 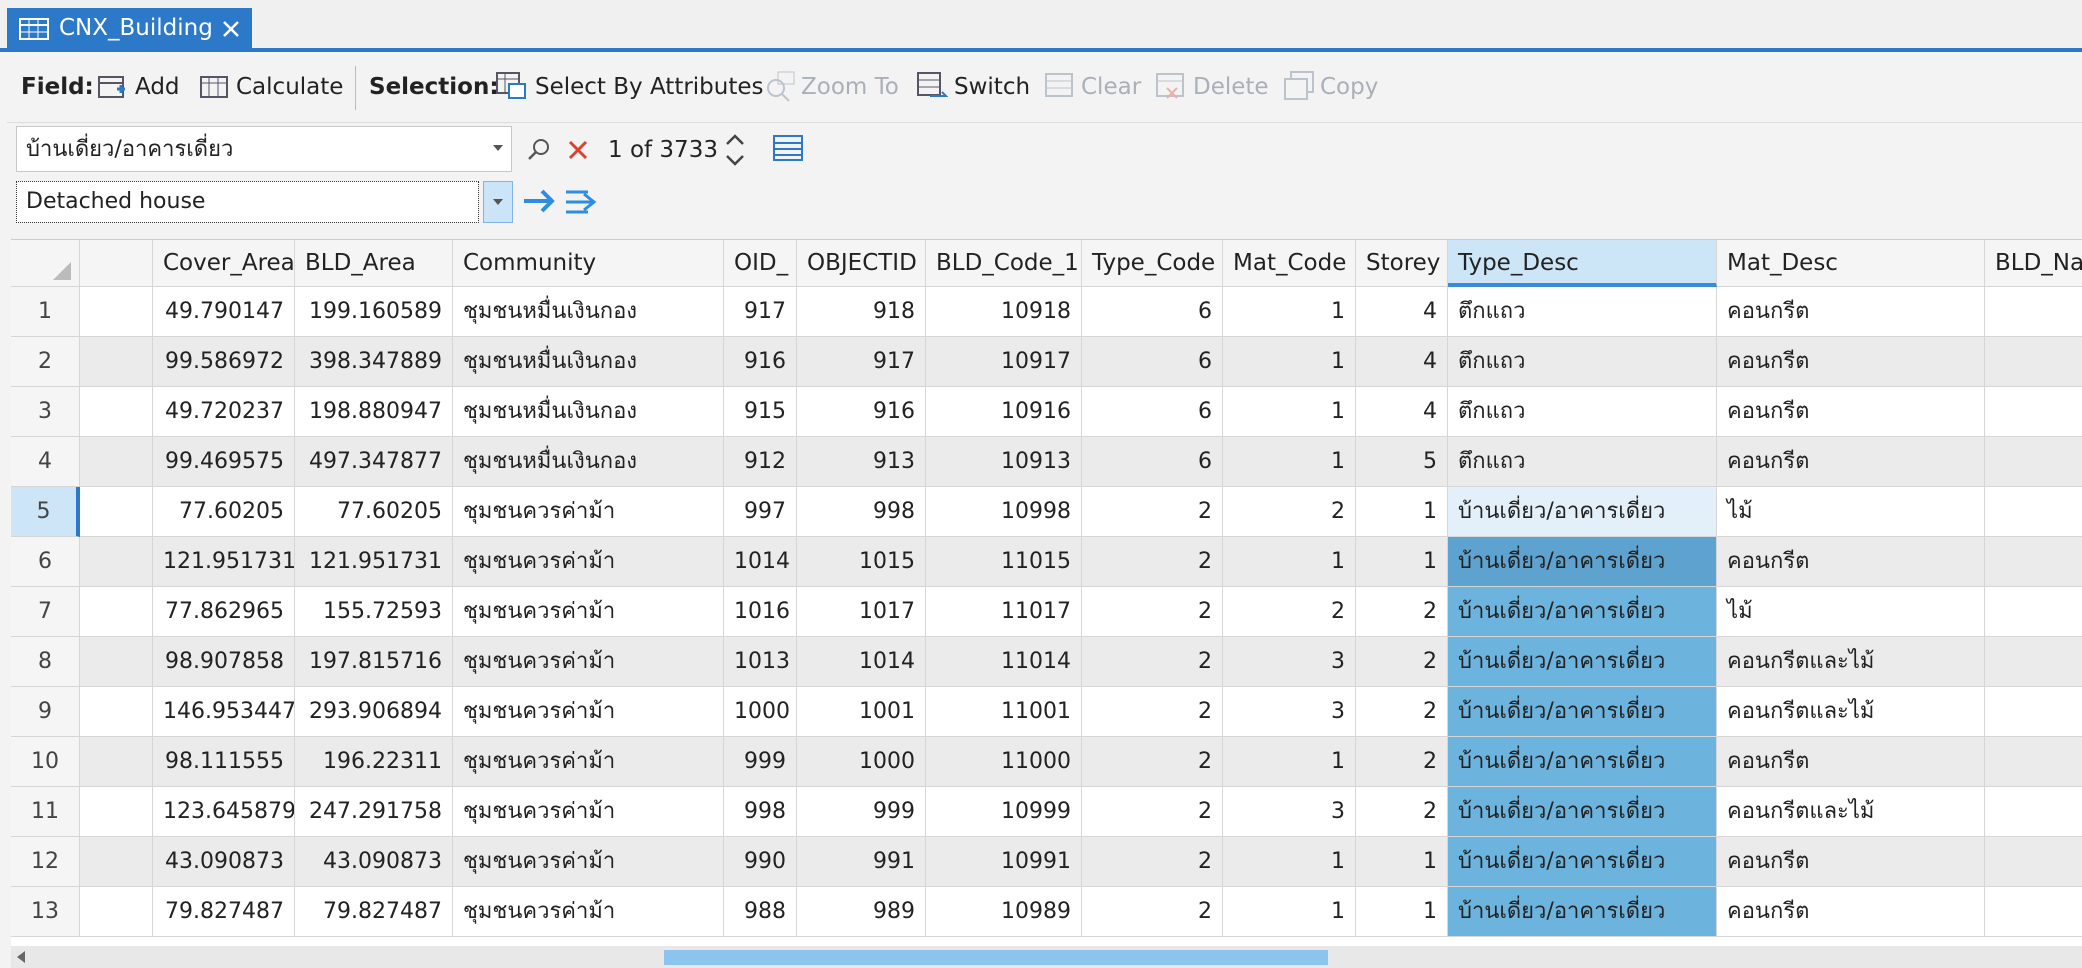 What do you see at coordinates (21, 957) in the screenshot?
I see `scroll-left` at bounding box center [21, 957].